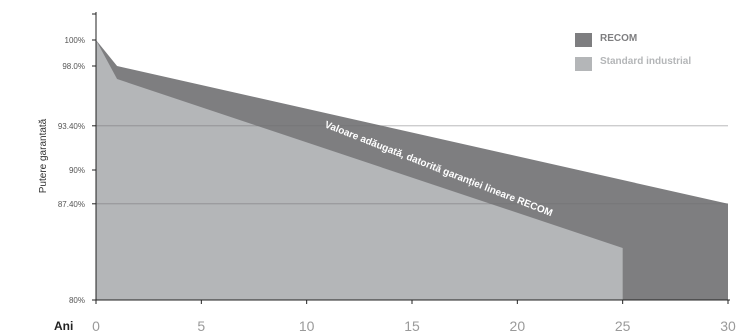  What do you see at coordinates (623, 326) in the screenshot?
I see `x-tick-label-5: 25` at bounding box center [623, 326].